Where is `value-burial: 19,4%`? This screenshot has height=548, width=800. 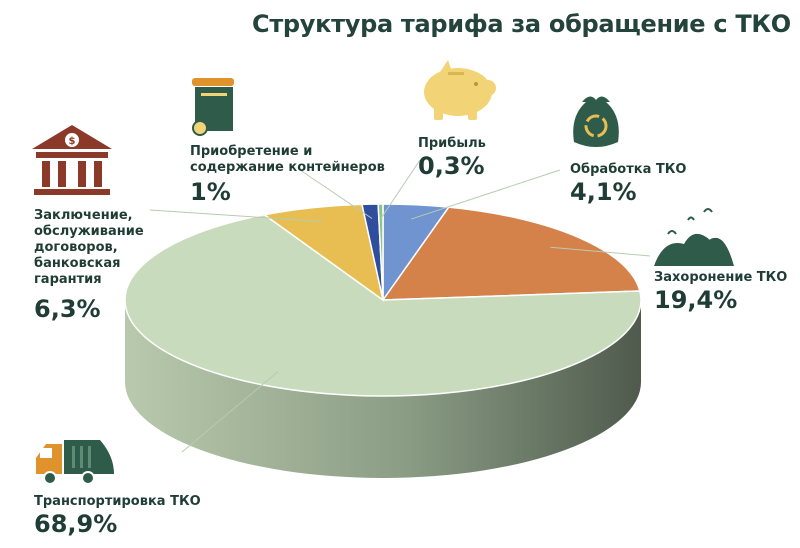
value-burial: 19,4% is located at coordinates (696, 300).